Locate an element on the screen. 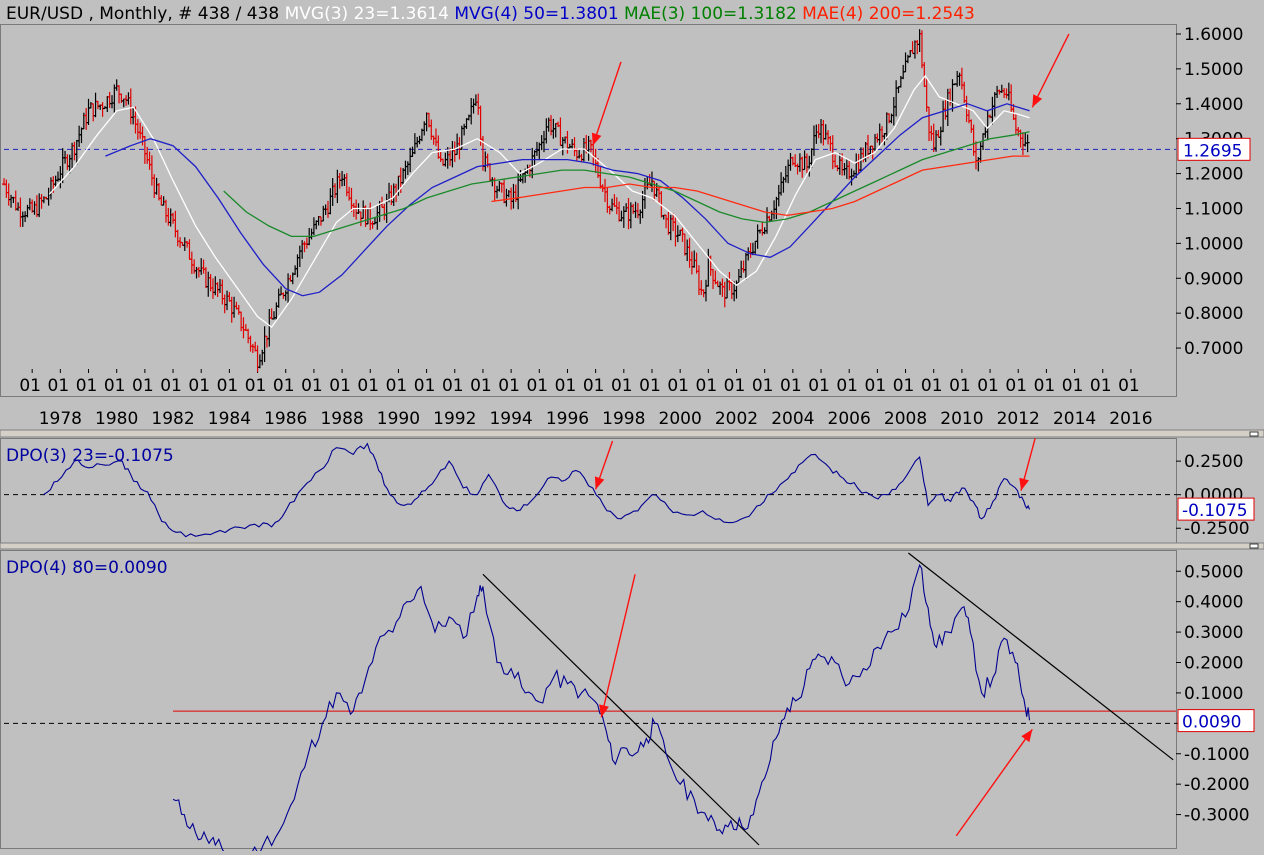 This screenshot has height=855, width=1264. x-year-label: 1994 is located at coordinates (510, 419).